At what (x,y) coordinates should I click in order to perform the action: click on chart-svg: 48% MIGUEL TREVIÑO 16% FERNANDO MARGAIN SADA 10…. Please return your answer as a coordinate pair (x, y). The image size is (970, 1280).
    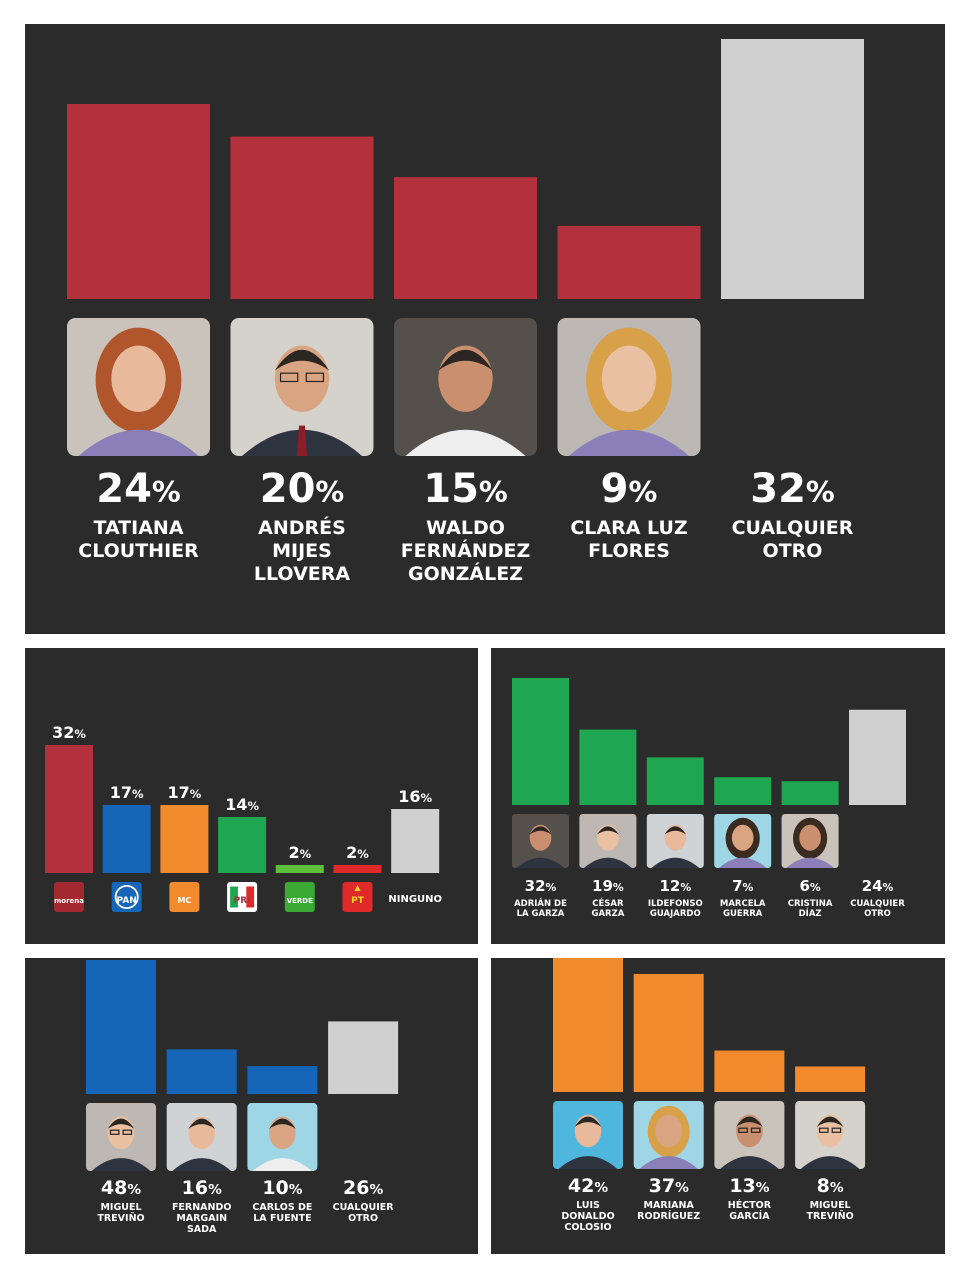
    Looking at the image, I should click on (242, 1097).